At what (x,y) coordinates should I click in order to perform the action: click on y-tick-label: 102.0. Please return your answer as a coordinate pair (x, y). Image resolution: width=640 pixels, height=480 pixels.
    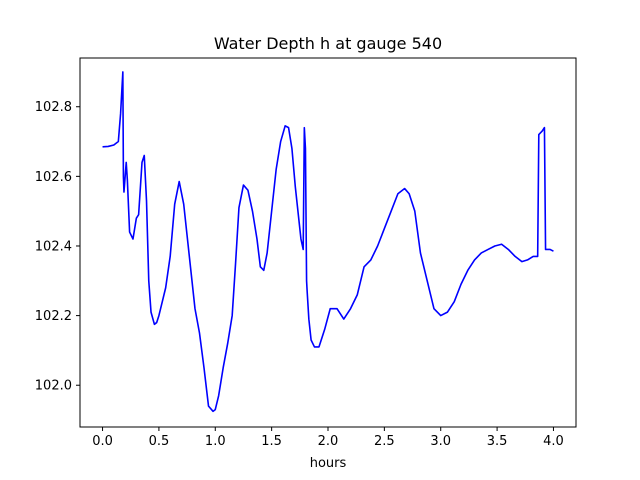
    Looking at the image, I should click on (53, 386).